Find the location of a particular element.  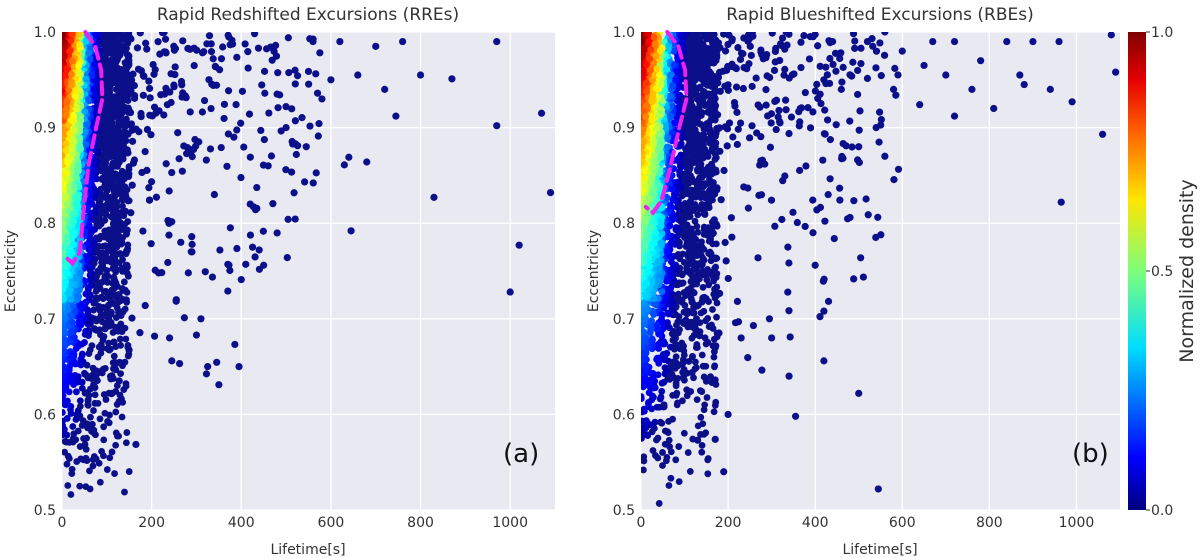

x-tick-label: 600 is located at coordinates (331, 523).